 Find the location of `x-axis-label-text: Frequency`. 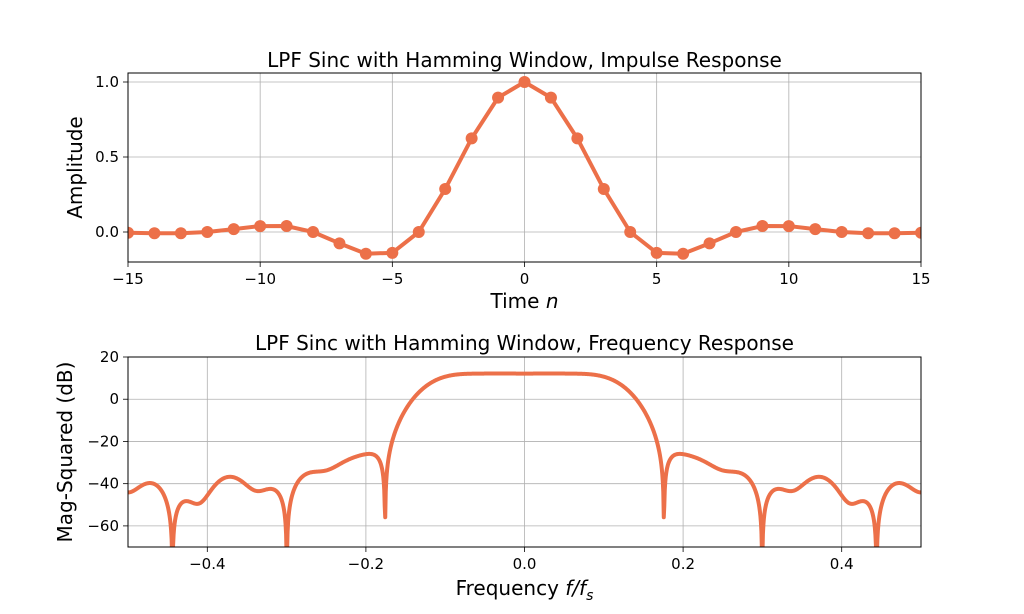

x-axis-label-text: Frequency is located at coordinates (511, 588).